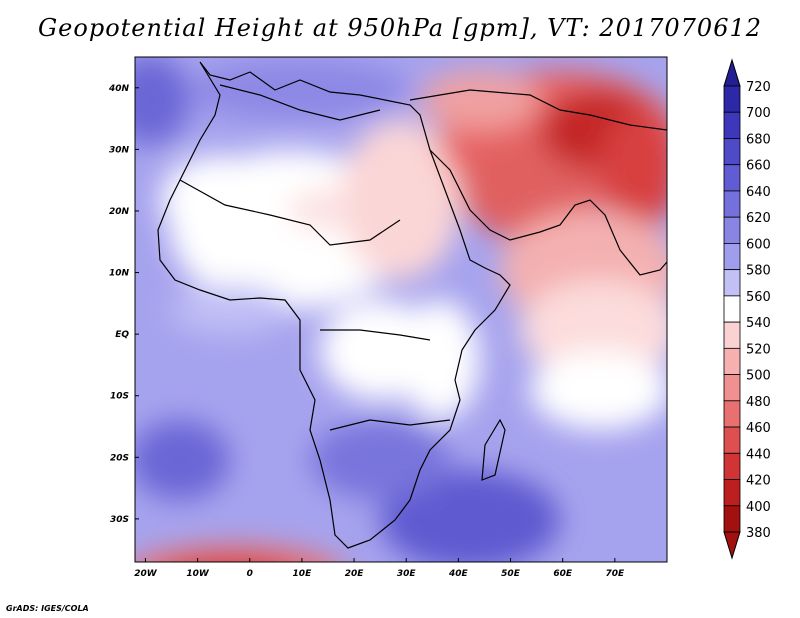 This screenshot has height=618, width=800. What do you see at coordinates (758, 192) in the screenshot?
I see `colorbar-label: 640` at bounding box center [758, 192].